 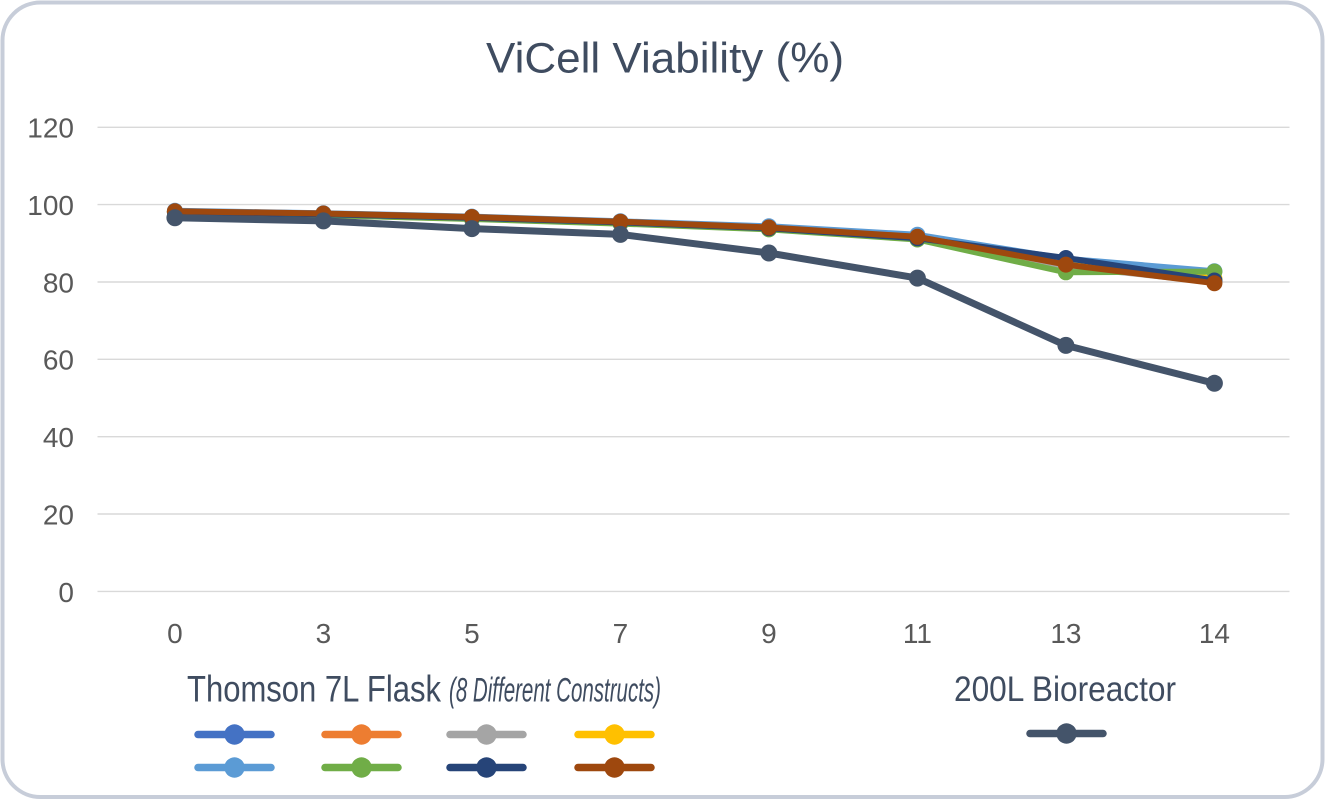 What do you see at coordinates (58, 360) in the screenshot?
I see `svg-text: 60` at bounding box center [58, 360].